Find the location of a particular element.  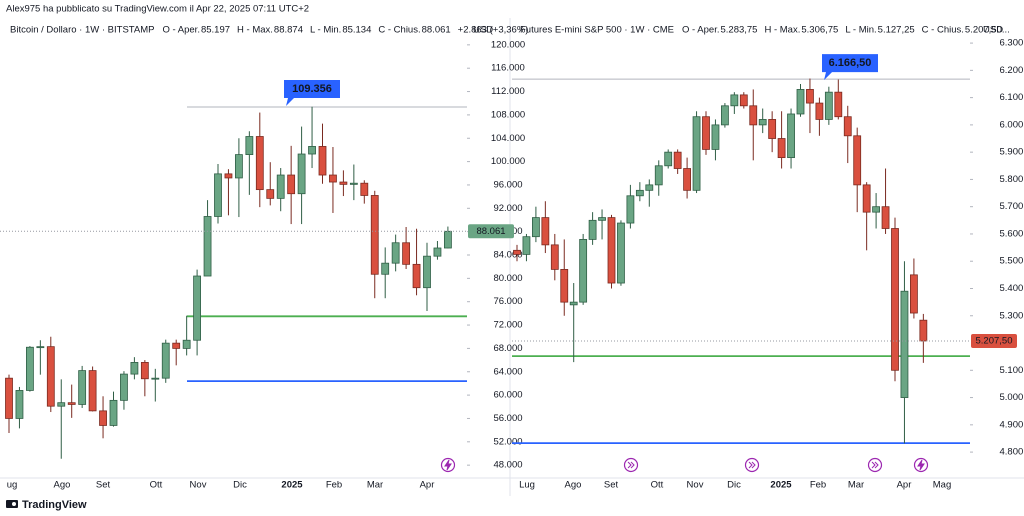

y-tick-label: 100.000 is located at coordinates (508, 161).